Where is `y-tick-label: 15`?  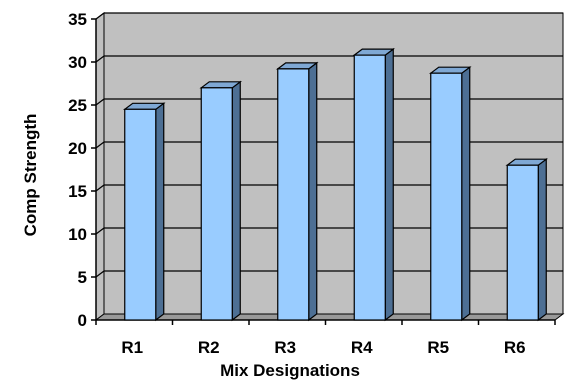
y-tick-label: 15 is located at coordinates (77, 191).